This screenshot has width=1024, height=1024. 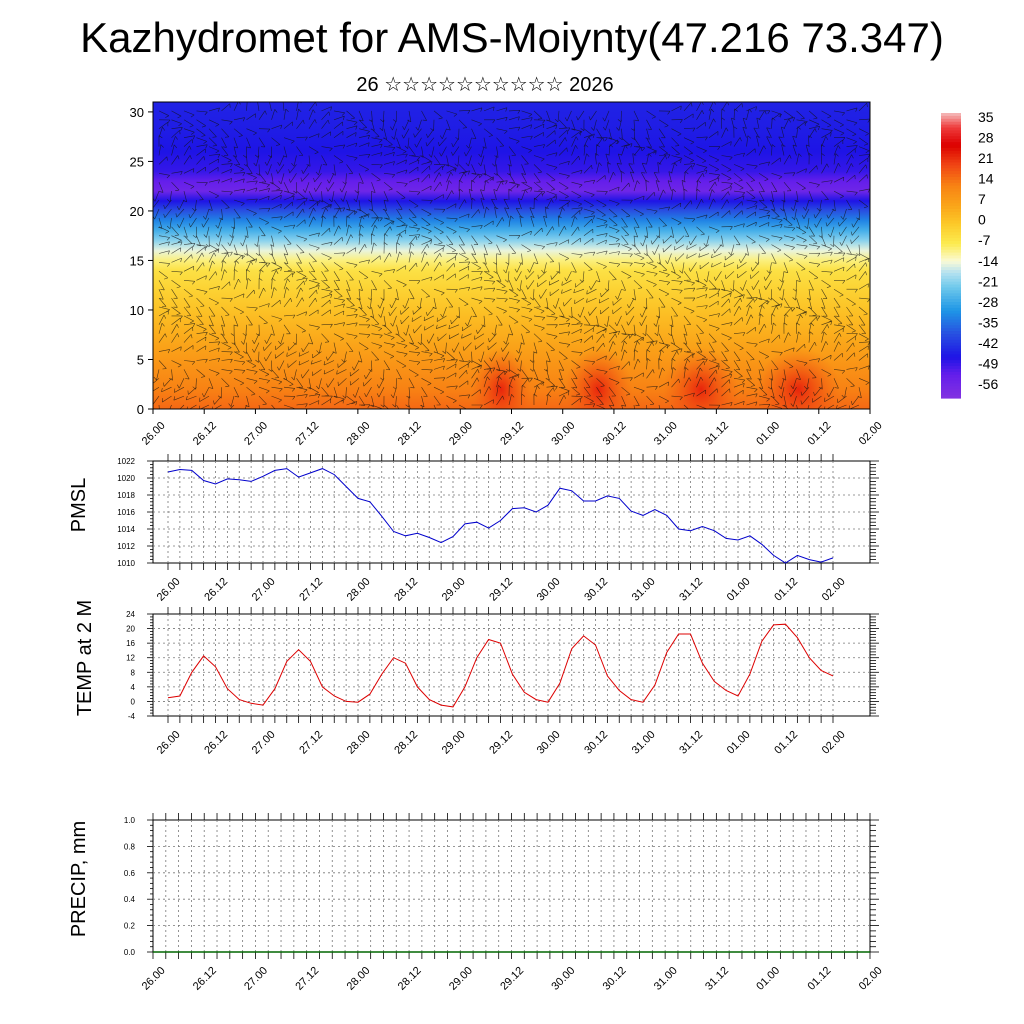 I want to click on x-tick-label: 29.00, so click(x=461, y=979).